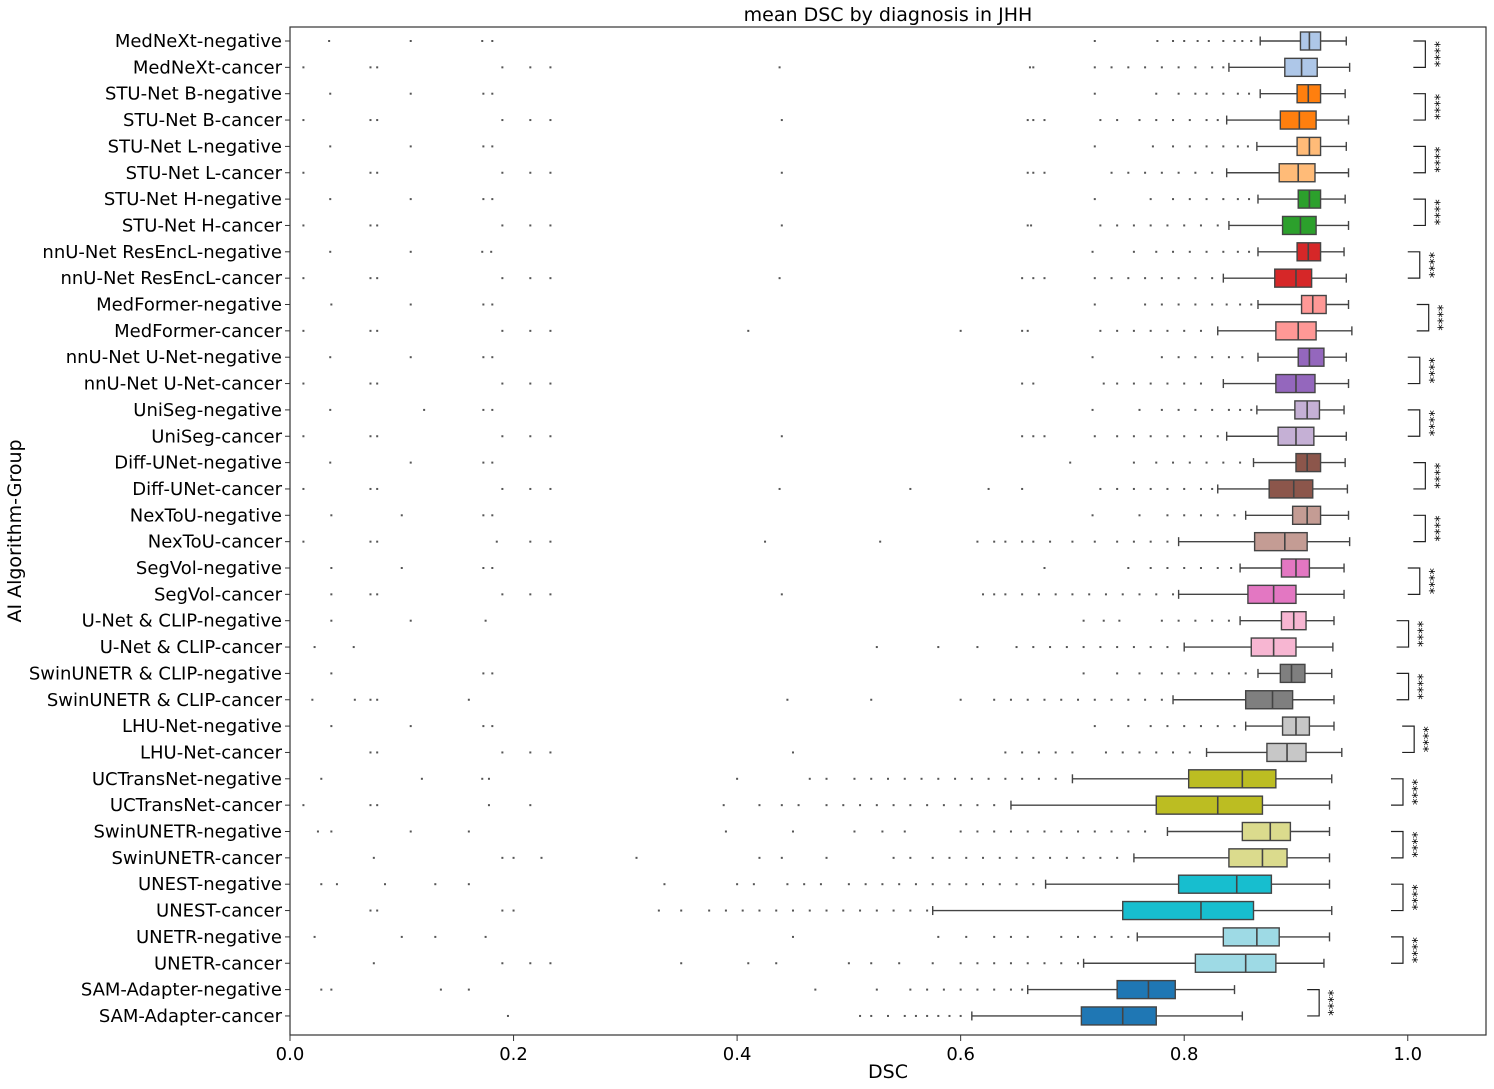 This screenshot has width=1494, height=1089. Describe the element at coordinates (207, 489) in the screenshot. I see `y-tick-label: Diff-UNet-cancer` at that location.